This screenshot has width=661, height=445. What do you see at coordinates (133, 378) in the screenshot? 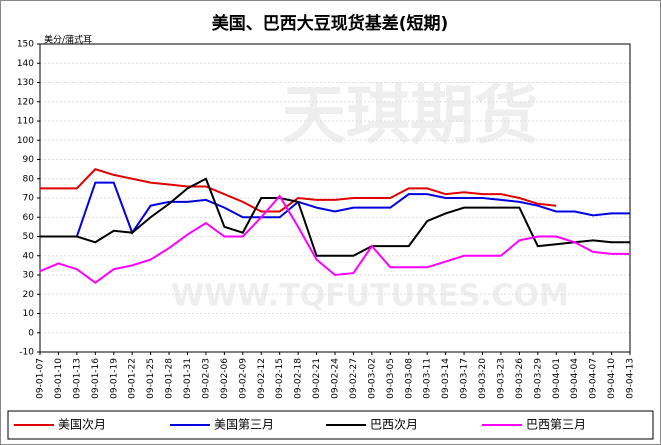
I see `x-tick-label: 09-01-22` at bounding box center [133, 378].